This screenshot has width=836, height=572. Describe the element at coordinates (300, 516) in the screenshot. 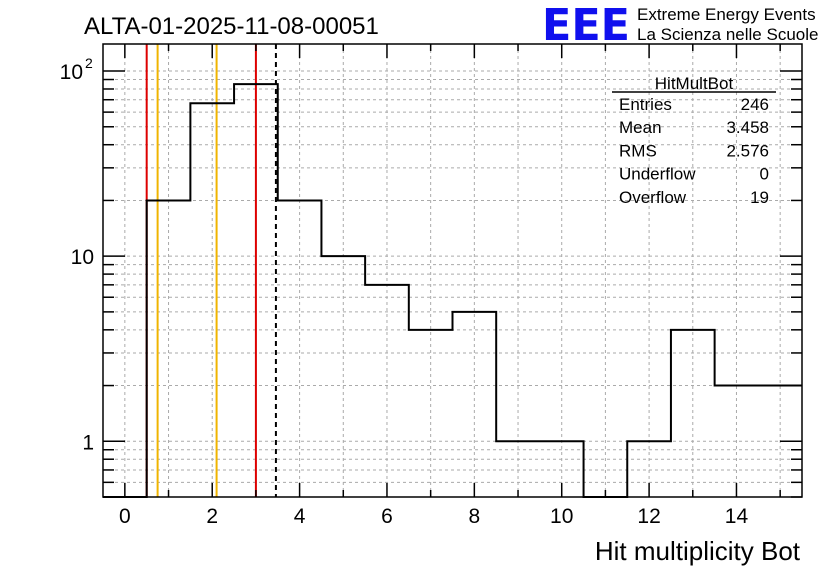

I see `x-tick-label: 4` at that location.